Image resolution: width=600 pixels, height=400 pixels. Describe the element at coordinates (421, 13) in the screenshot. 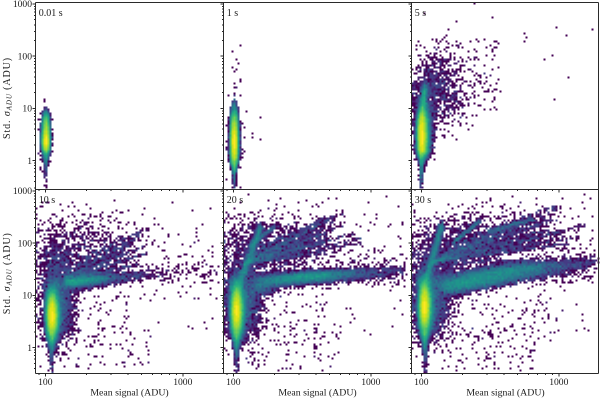

I see `svg-text: 5 s` at that location.